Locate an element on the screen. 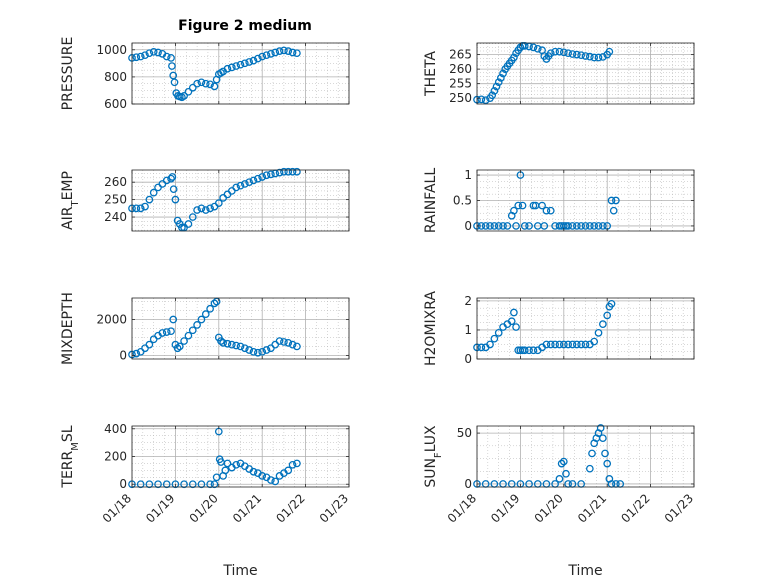 This screenshot has width=778, height=583. figure-title: Figure 2 medium is located at coordinates (245, 26).